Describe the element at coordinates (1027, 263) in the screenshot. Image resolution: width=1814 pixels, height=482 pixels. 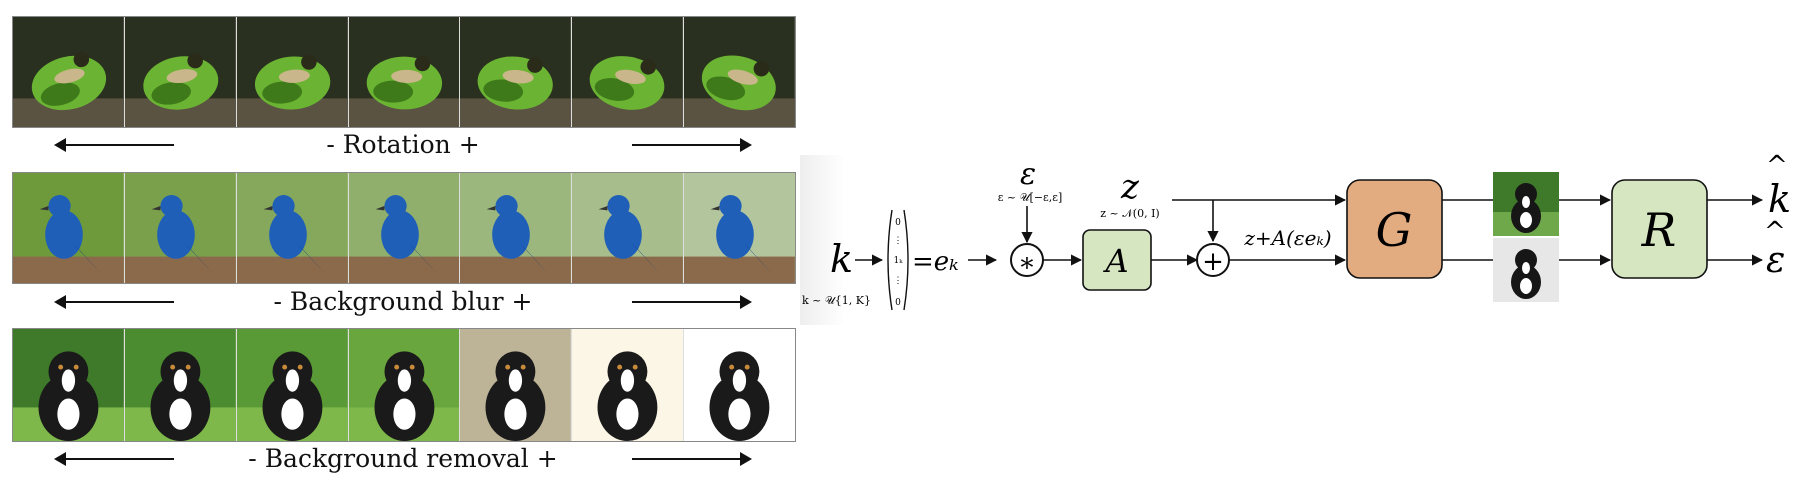
I see `multiply-symbol: ∗` at that location.